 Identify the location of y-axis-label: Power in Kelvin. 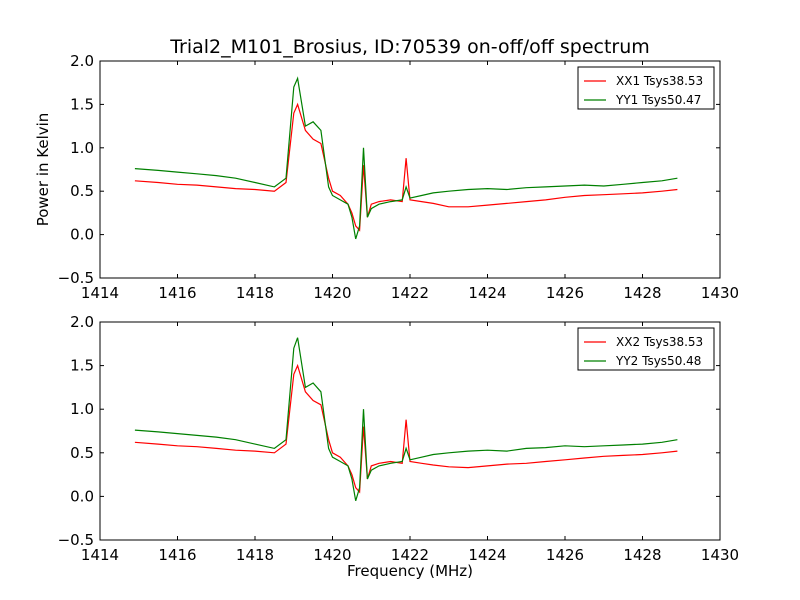
(43, 170).